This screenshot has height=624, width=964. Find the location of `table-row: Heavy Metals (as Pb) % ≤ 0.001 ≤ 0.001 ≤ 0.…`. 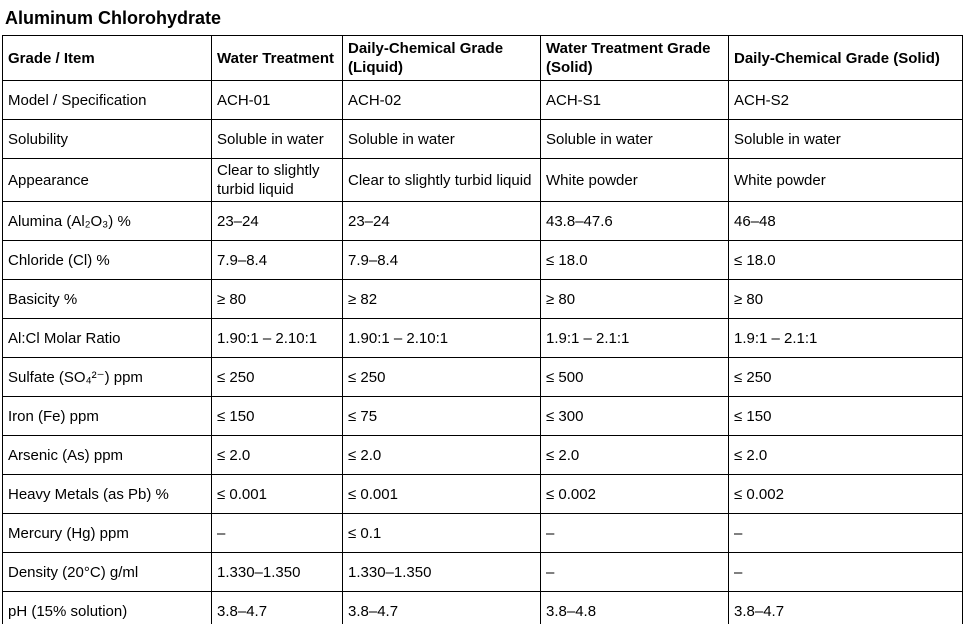

table-row: Heavy Metals (as Pb) % ≤ 0.001 ≤ 0.001 ≤ 0.… is located at coordinates (482, 494).